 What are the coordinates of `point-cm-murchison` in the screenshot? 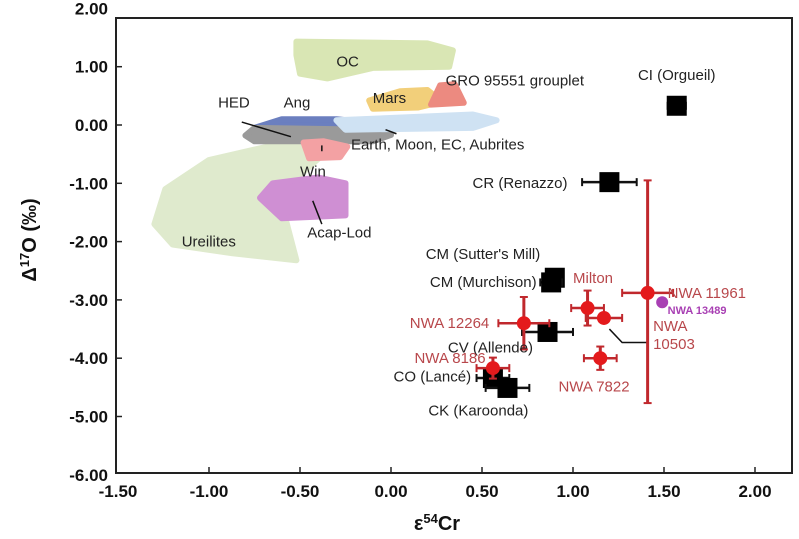 It's located at (551, 282).